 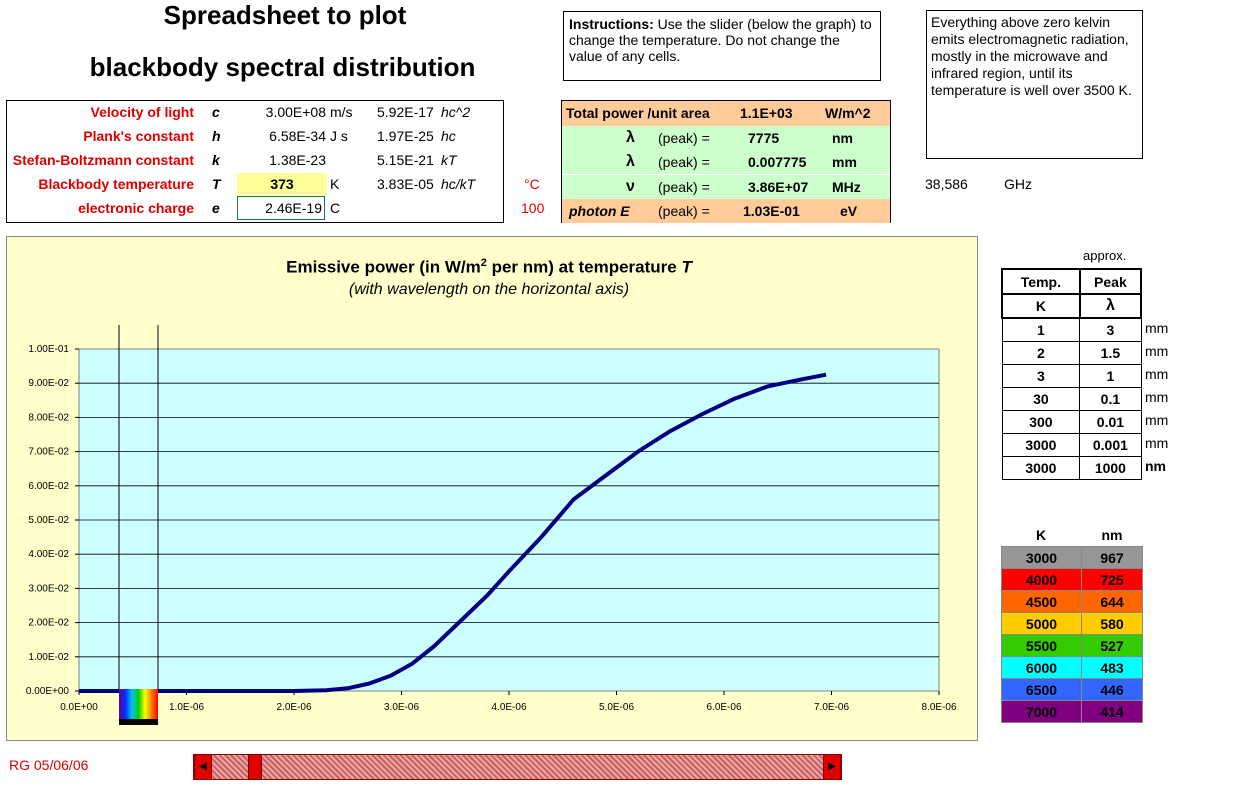 What do you see at coordinates (295, 112) in the screenshot?
I see `constant-value: 3.00E+08` at bounding box center [295, 112].